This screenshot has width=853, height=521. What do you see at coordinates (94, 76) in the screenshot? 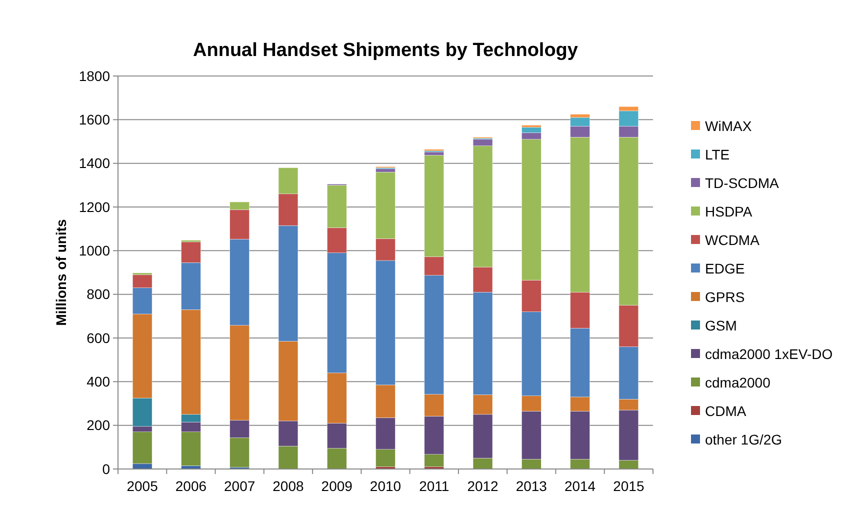
I see `y-tick-label: 1800` at bounding box center [94, 76].